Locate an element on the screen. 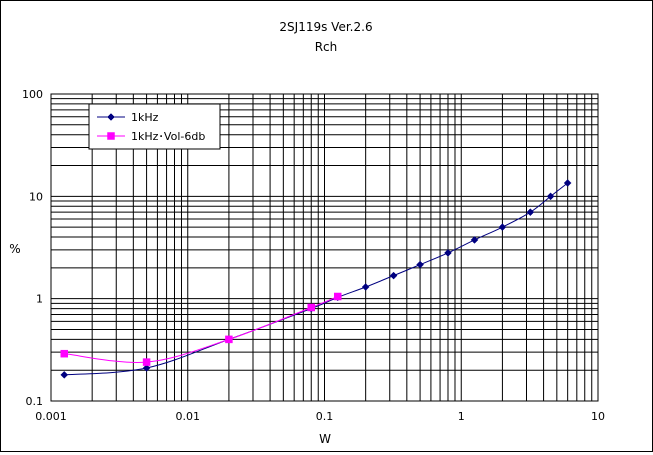 The height and width of the screenshot is (455, 653). chart-subtitle: Rch is located at coordinates (326, 47).